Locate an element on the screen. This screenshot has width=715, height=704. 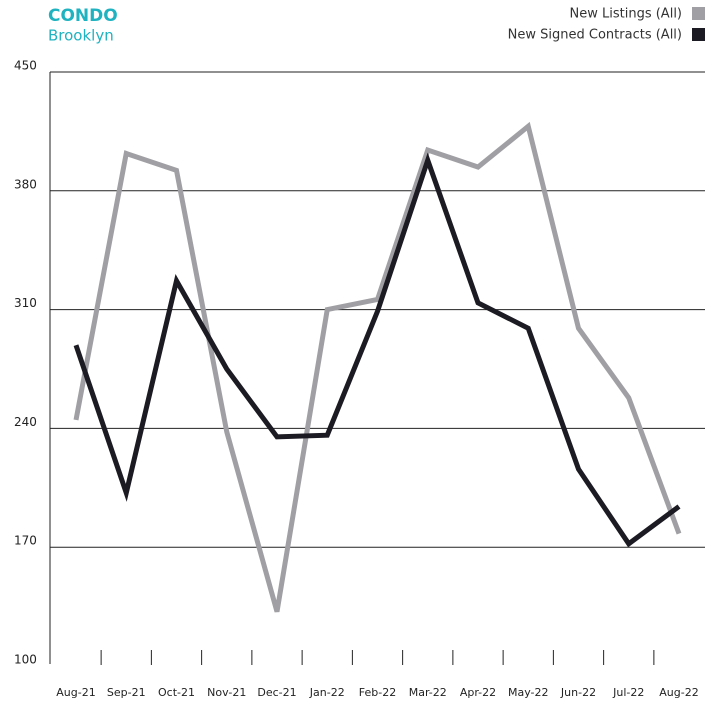
legend-label: New Listings (All) is located at coordinates (626, 14).